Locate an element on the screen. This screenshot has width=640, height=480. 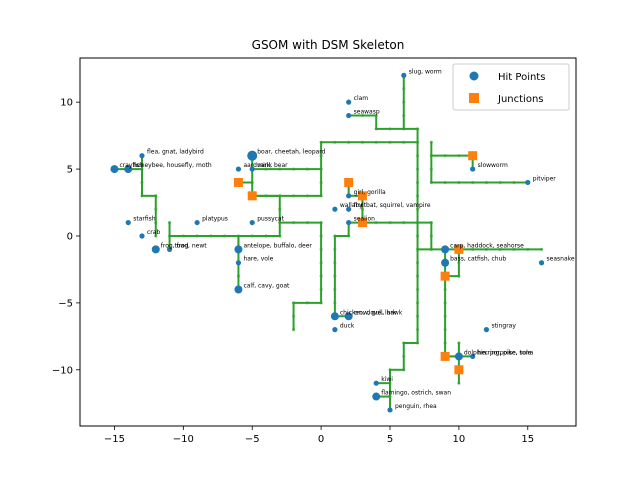
x-tick-label: −10 is located at coordinates (183, 439).